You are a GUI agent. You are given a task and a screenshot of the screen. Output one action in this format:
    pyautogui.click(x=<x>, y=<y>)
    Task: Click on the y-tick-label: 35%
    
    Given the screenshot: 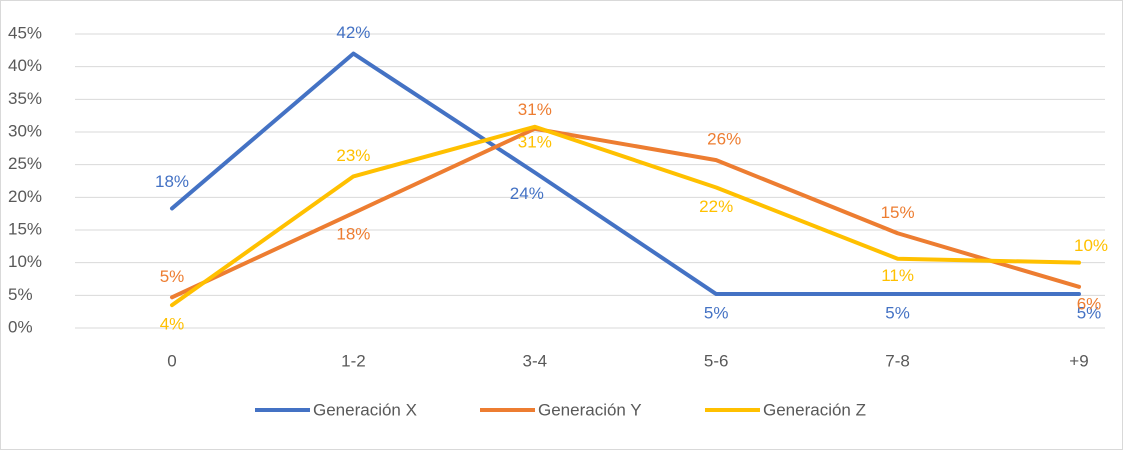 What is the action you would take?
    pyautogui.click(x=25, y=98)
    